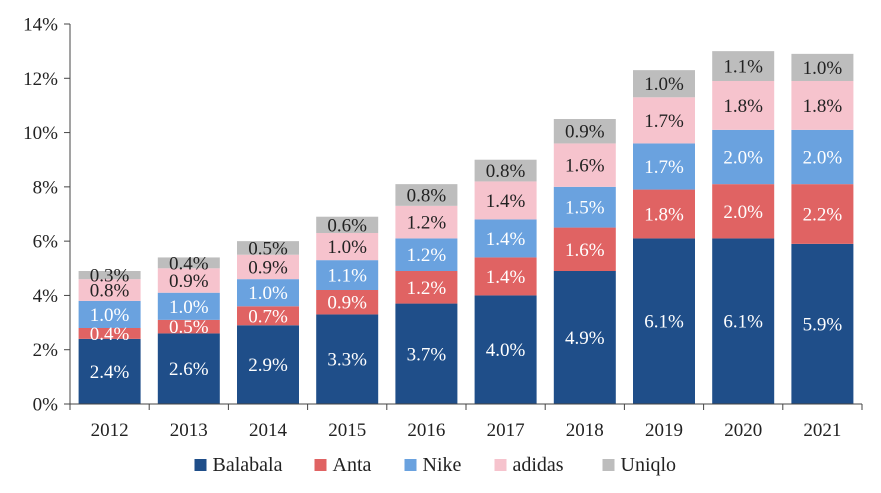 The width and height of the screenshot is (881, 493). I want to click on bar-balabala-2016, so click(426, 353).